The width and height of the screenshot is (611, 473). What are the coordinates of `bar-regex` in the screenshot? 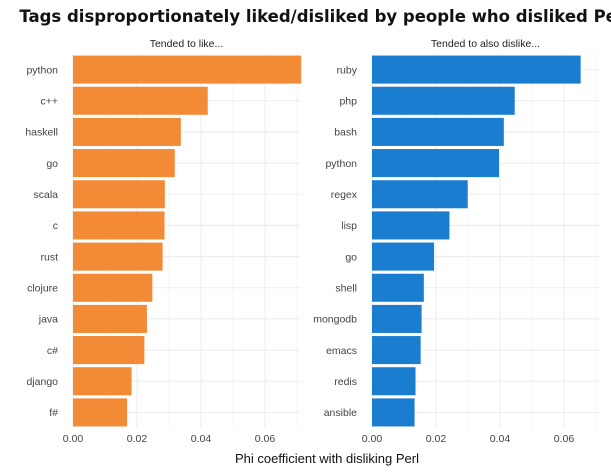 It's located at (420, 194).